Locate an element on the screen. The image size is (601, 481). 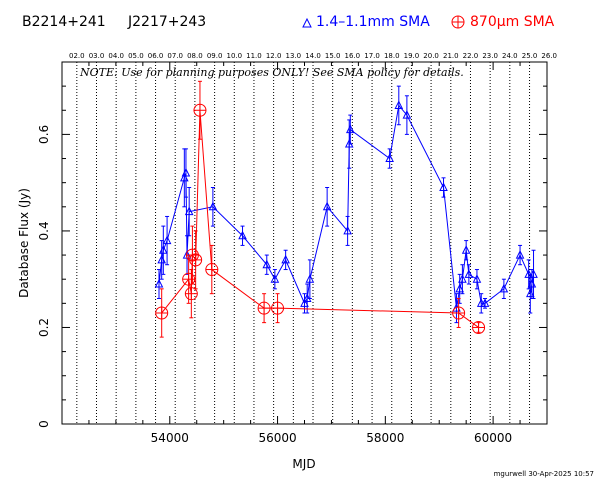
alt-source-name: J2217+243 is located at coordinates (166, 22).